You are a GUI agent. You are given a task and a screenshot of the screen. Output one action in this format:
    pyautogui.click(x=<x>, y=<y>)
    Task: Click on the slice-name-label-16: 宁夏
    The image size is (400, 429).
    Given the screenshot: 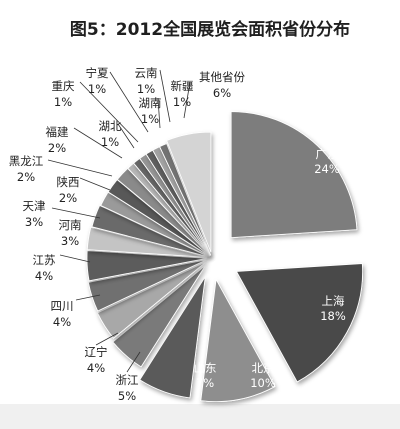 What is the action you would take?
    pyautogui.click(x=97, y=73)
    